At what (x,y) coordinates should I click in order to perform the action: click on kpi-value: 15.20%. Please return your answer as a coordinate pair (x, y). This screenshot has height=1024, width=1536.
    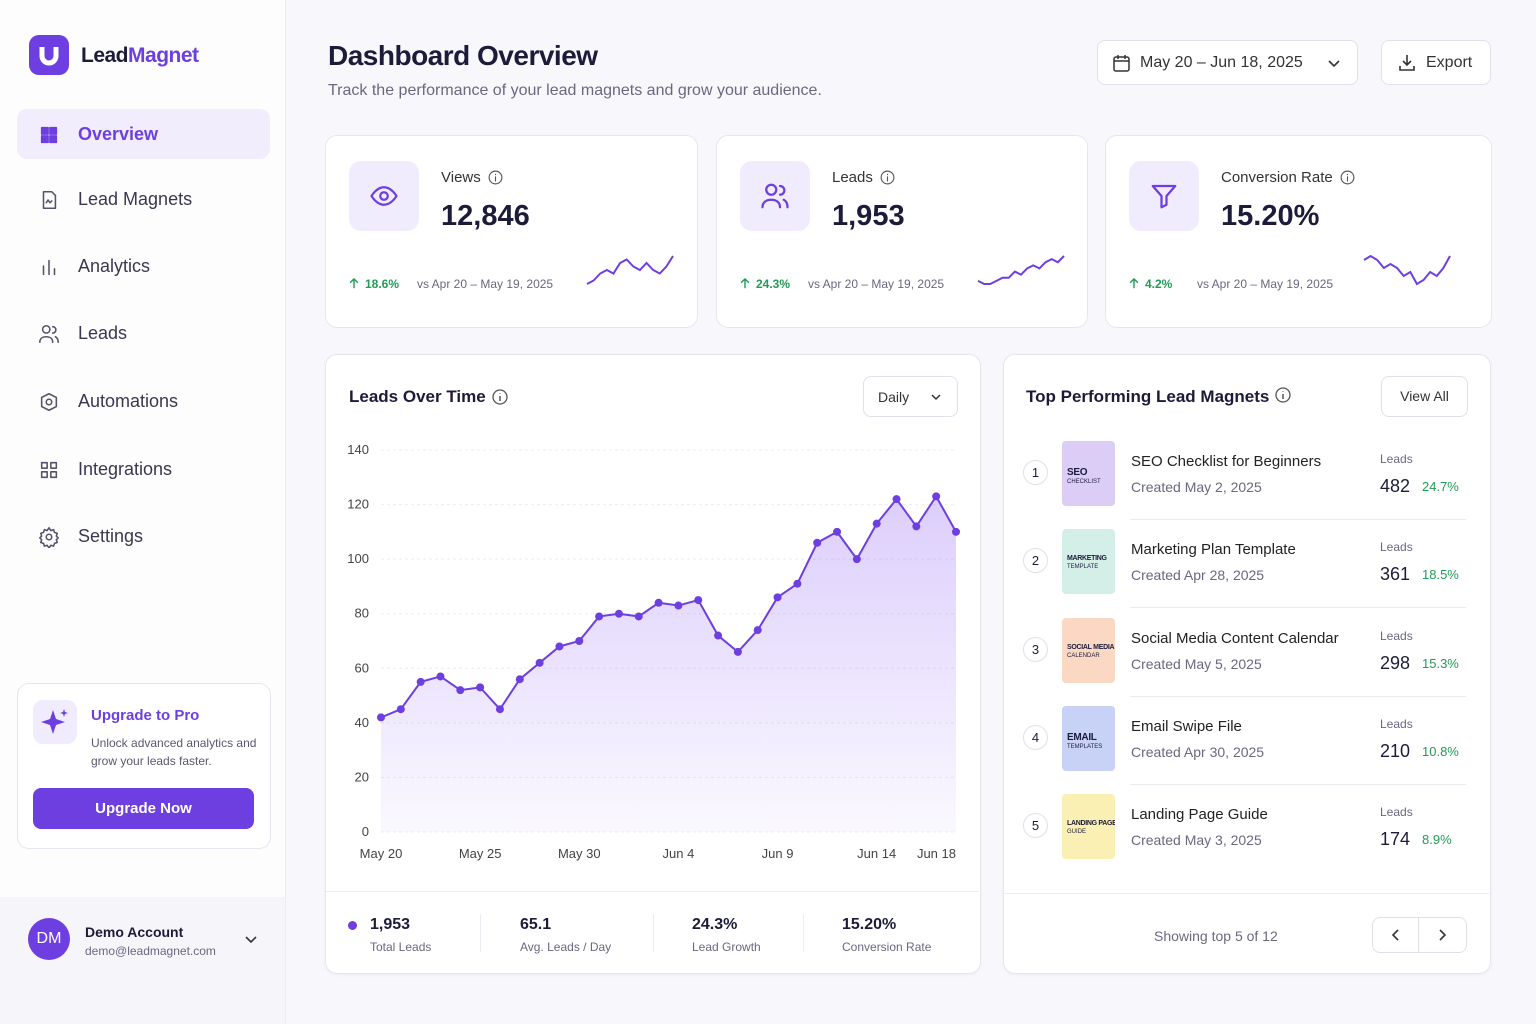
    Looking at the image, I should click on (1270, 216).